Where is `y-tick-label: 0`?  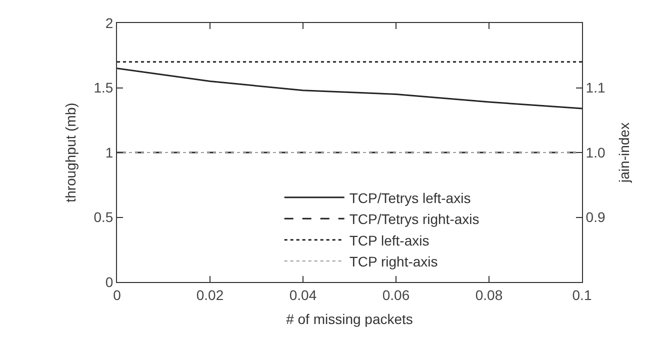
y-tick-label: 0 is located at coordinates (109, 282).